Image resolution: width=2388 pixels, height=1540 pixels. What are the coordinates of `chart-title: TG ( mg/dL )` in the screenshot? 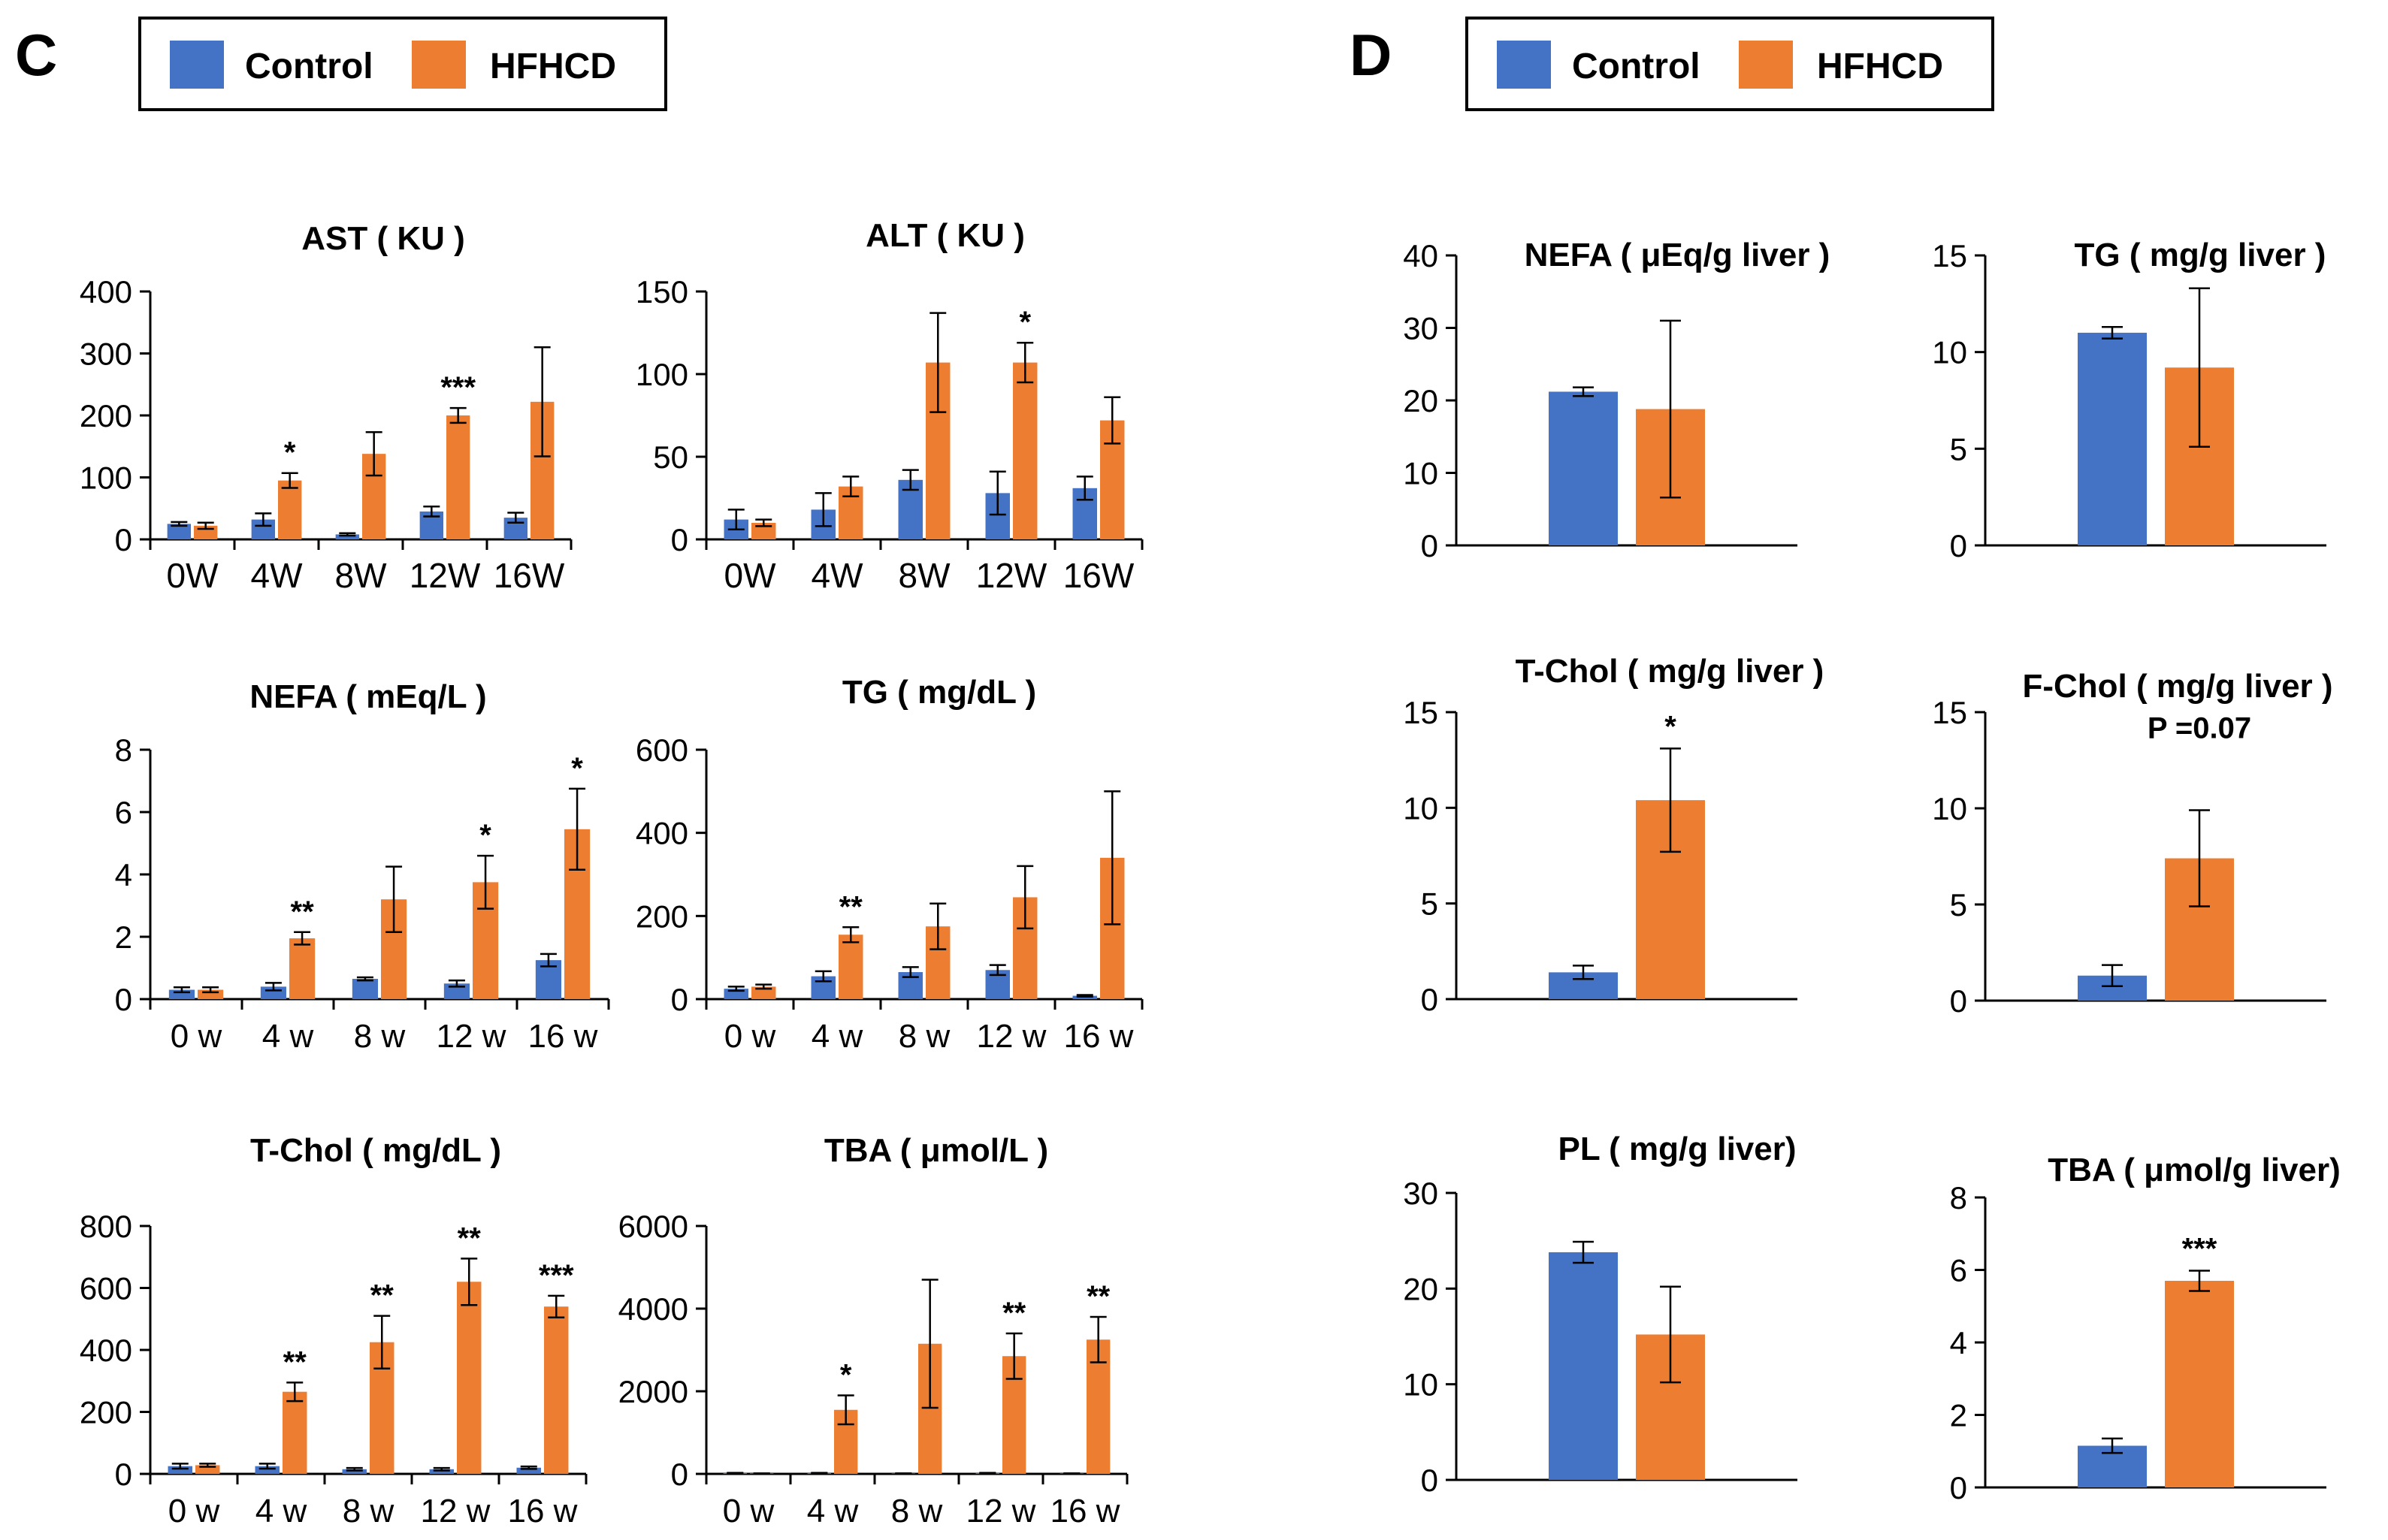 It's located at (939, 692).